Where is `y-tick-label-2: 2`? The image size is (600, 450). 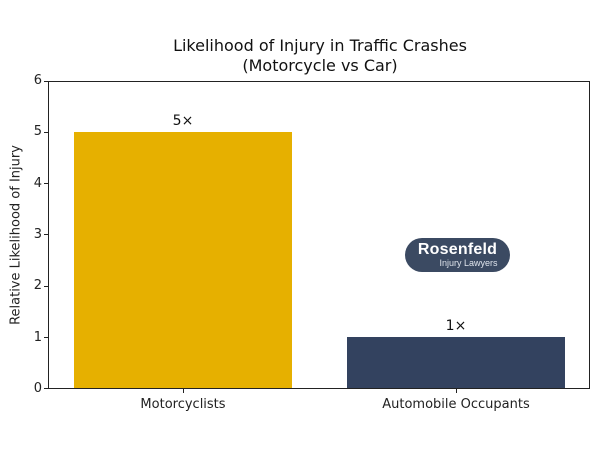
y-tick-label-2: 2 is located at coordinates (37, 285).